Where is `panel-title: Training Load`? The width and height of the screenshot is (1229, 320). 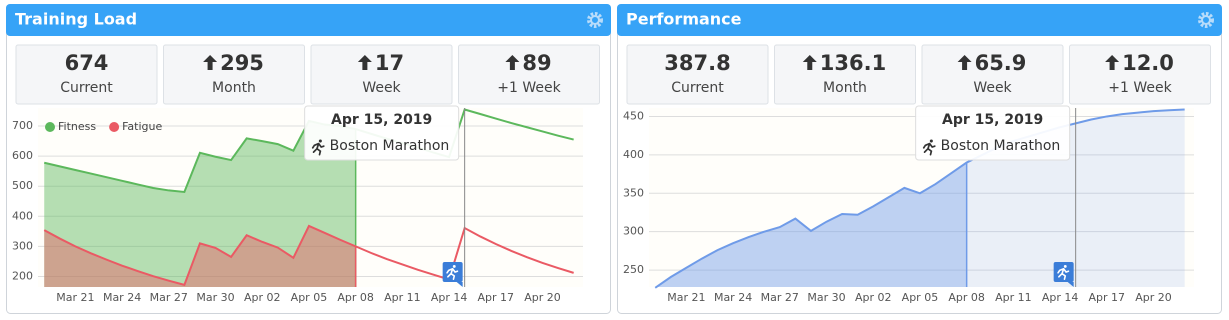 panel-title: Training Load is located at coordinates (76, 19).